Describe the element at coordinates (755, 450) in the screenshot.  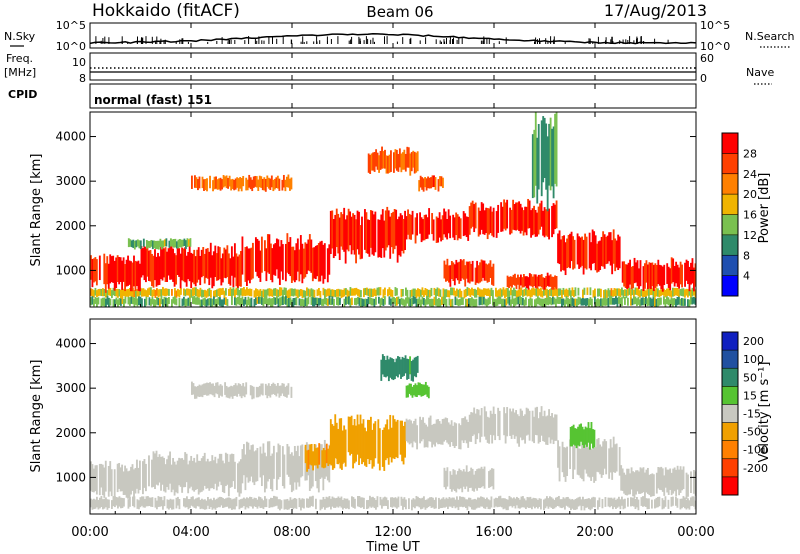
I see `colorbar-tick-label: -100` at that location.